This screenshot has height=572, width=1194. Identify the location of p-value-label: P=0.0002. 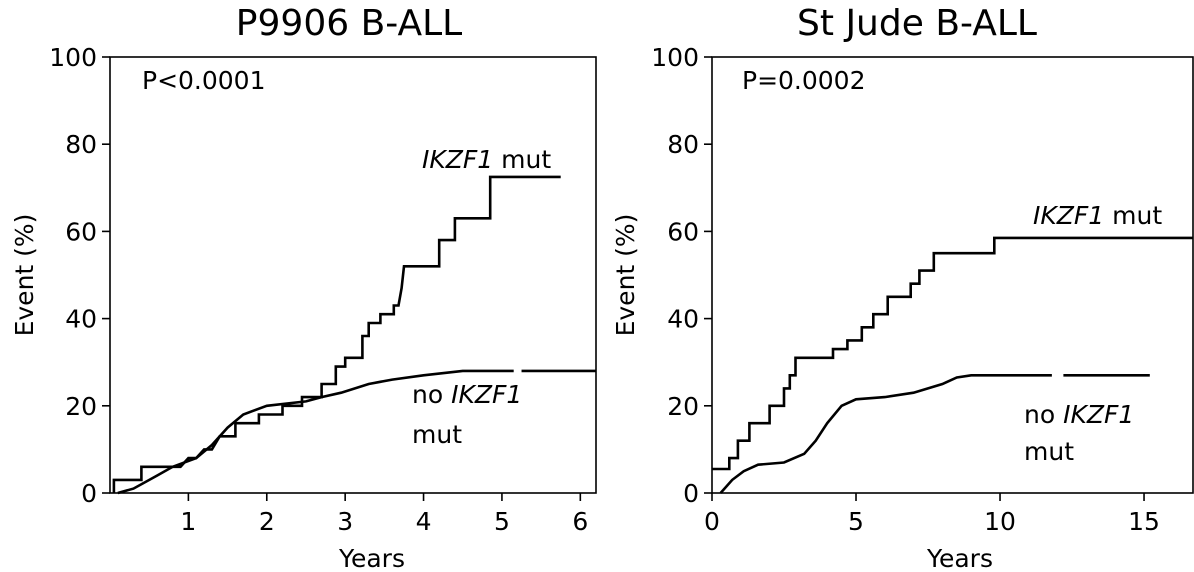
(804, 80).